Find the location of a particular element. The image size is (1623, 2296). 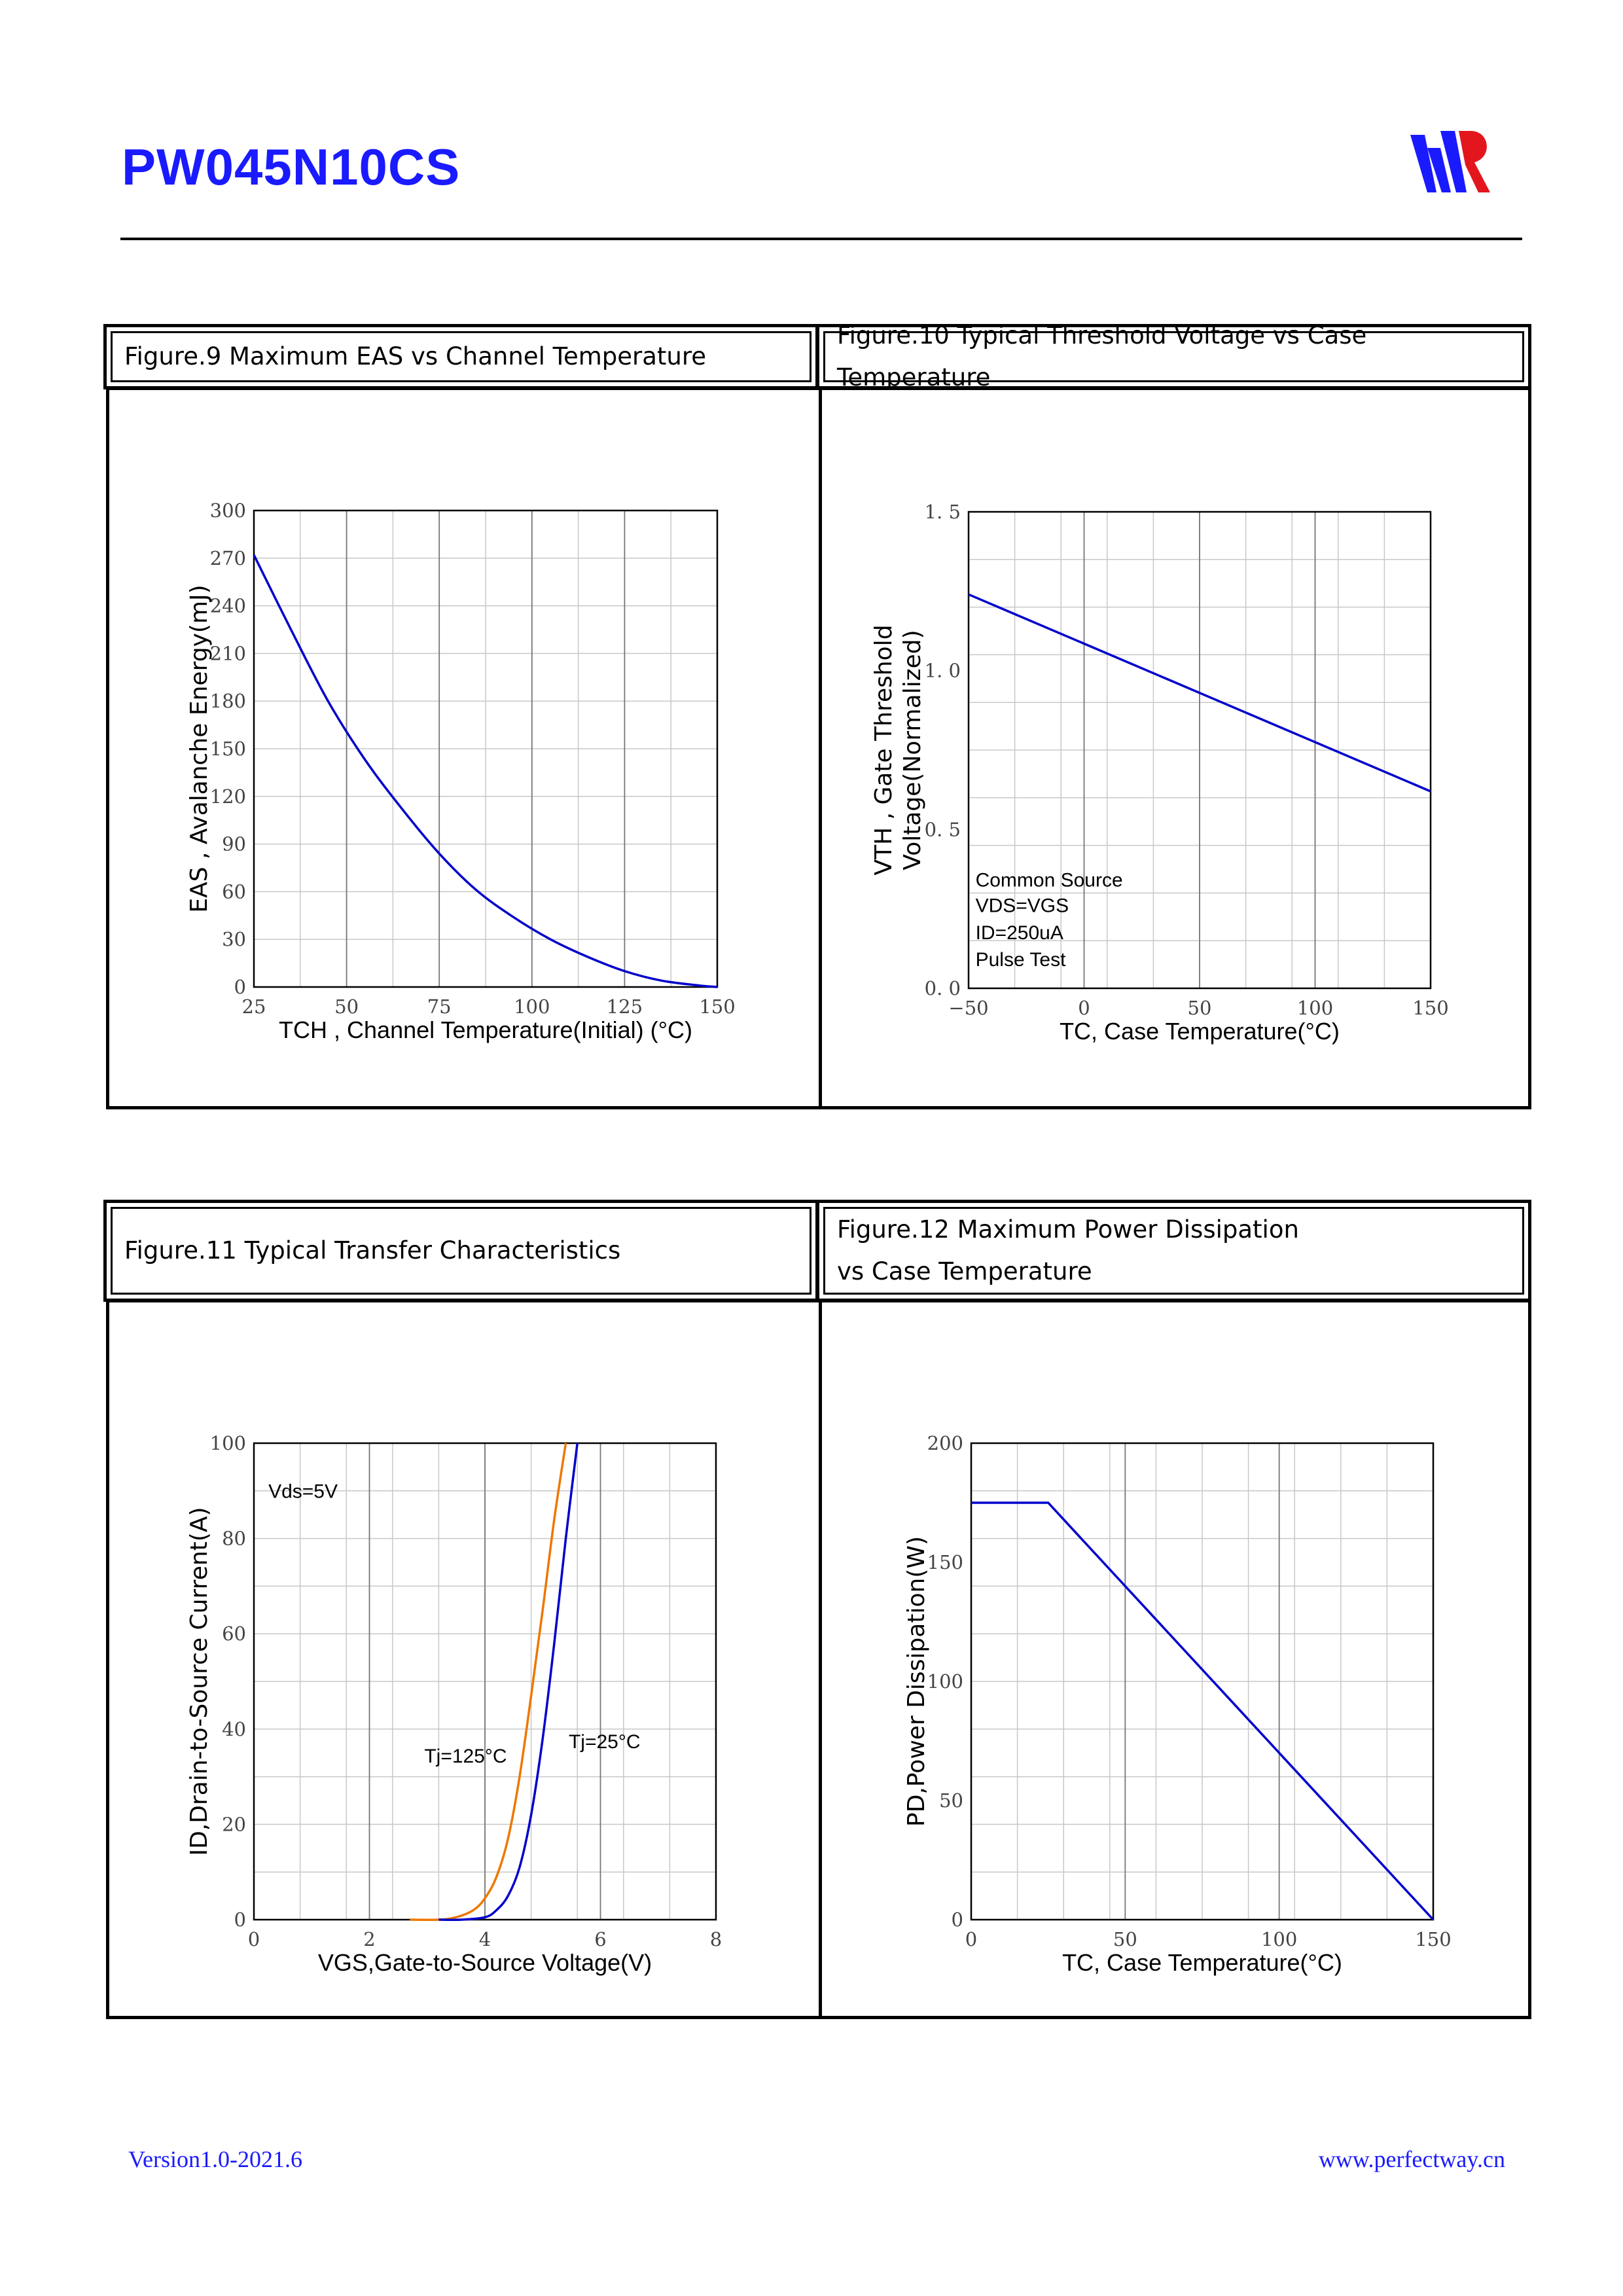

fig10-series-line is located at coordinates (1199, 693).